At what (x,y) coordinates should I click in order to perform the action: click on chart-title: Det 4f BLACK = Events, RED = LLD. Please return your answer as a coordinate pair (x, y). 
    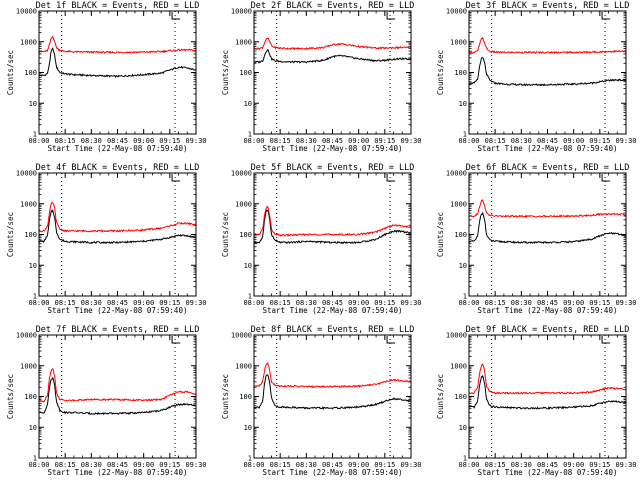
    Looking at the image, I should click on (118, 168).